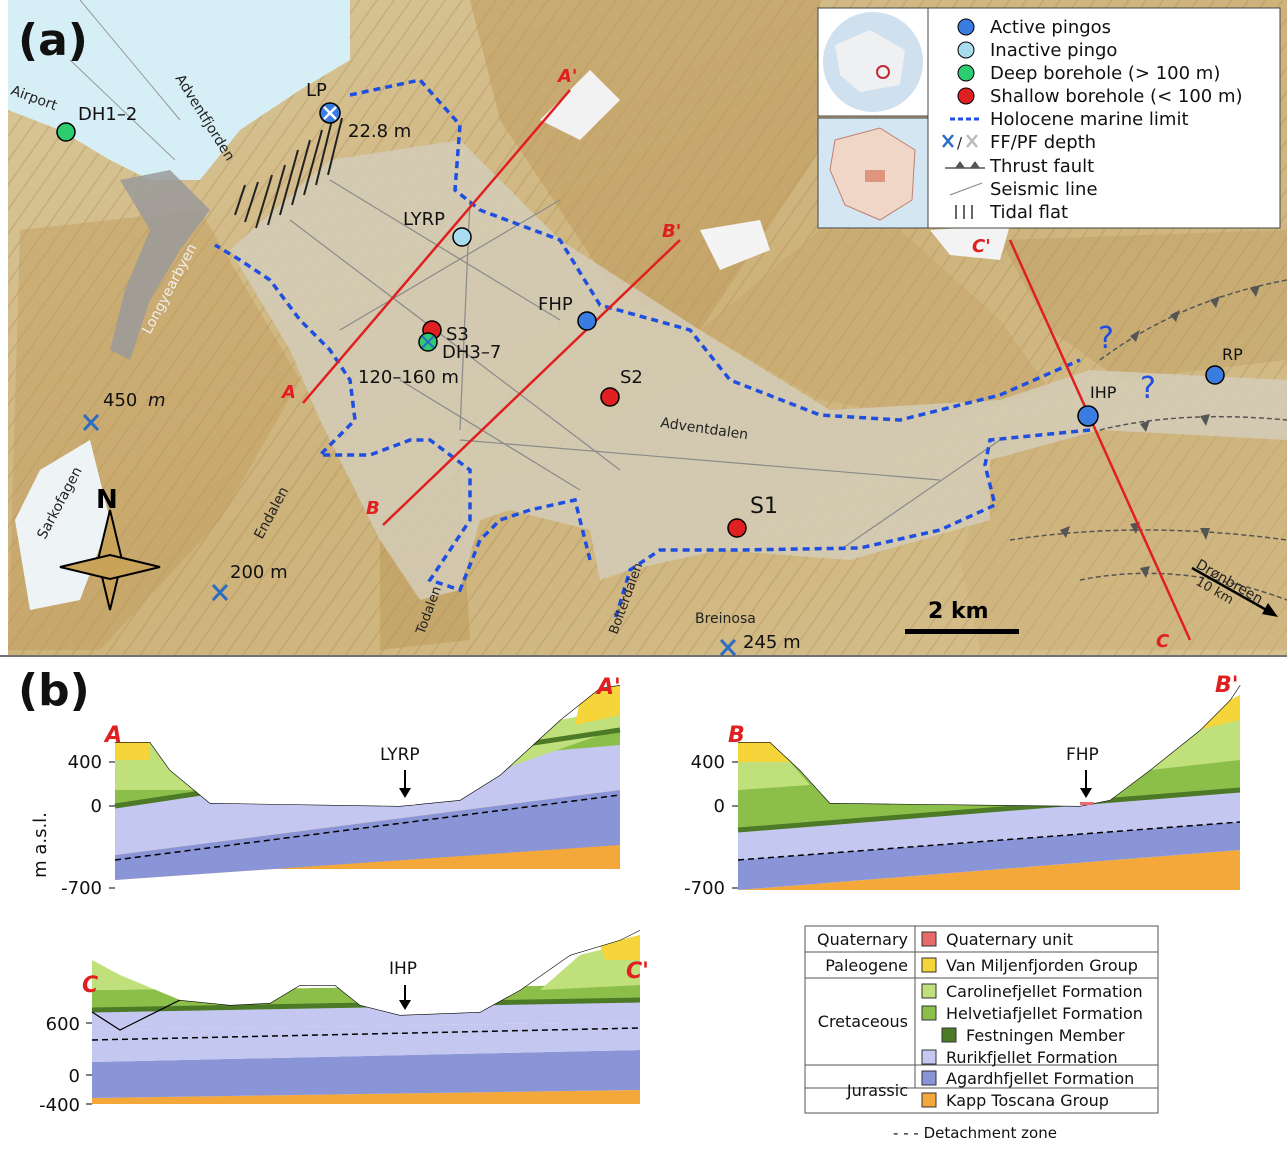 This screenshot has width=1287, height=1157. I want to click on profile-bb: B B' FHP 400 0 -700, so click(962, 779).